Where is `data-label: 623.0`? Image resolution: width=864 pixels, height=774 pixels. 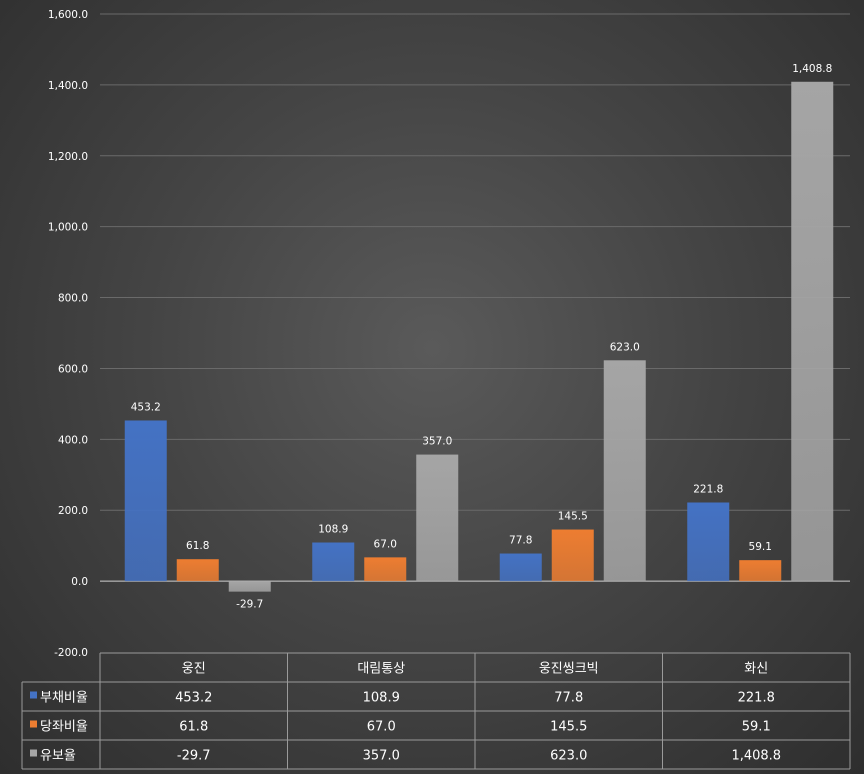
data-label: 623.0 is located at coordinates (625, 347).